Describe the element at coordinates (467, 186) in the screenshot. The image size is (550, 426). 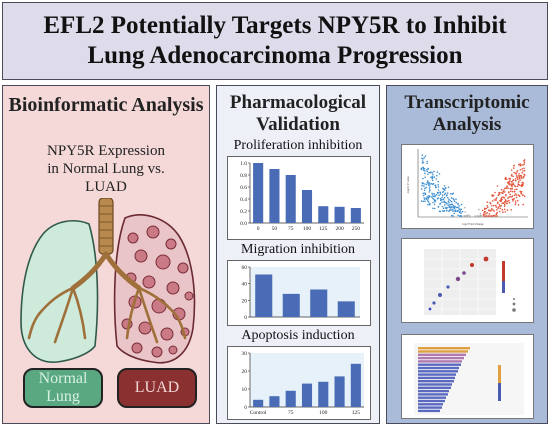
I see `volcano-plot: -log10 P value log2 Fold Change` at that location.